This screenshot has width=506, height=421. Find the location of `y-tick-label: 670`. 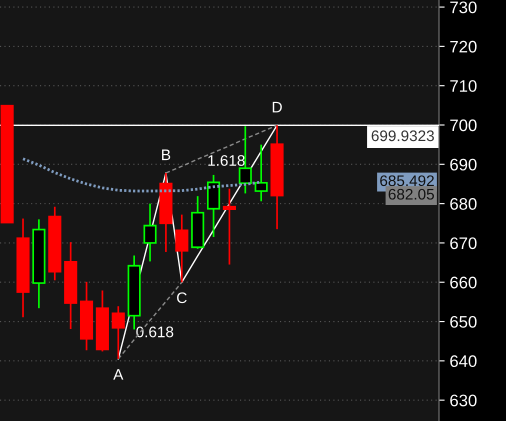

y-tick-label: 670 is located at coordinates (463, 243).